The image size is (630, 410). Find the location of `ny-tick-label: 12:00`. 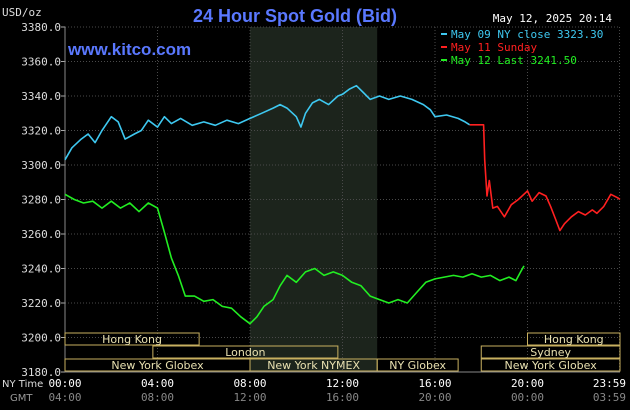

ny-tick-label: 12:00 is located at coordinates (342, 383).